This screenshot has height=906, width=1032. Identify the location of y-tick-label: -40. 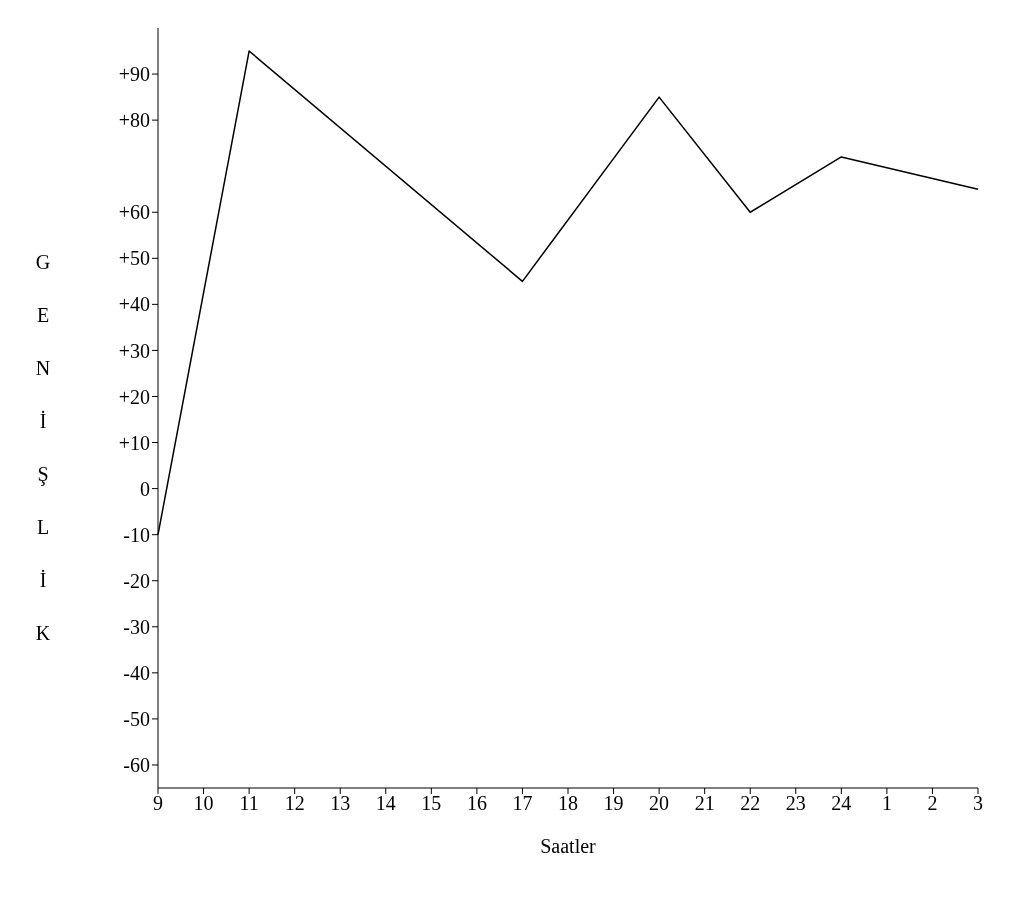
(136, 672).